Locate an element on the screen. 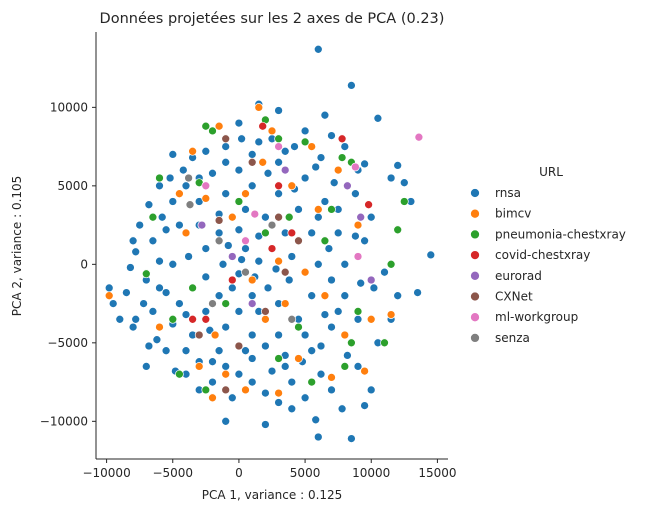 This screenshot has height=512, width=659. series-covid-chestxray is located at coordinates (280, 222).